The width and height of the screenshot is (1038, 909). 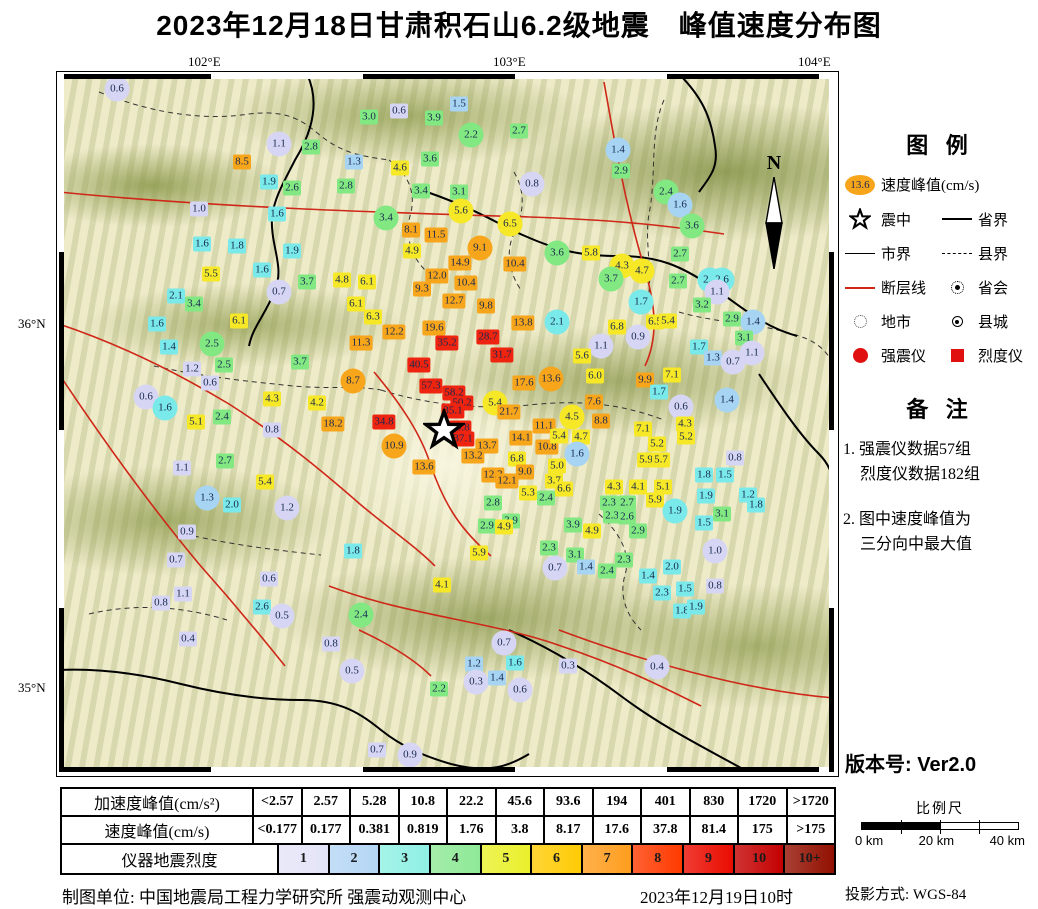 I want to click on station-marker: 10.4, so click(x=515, y=264).